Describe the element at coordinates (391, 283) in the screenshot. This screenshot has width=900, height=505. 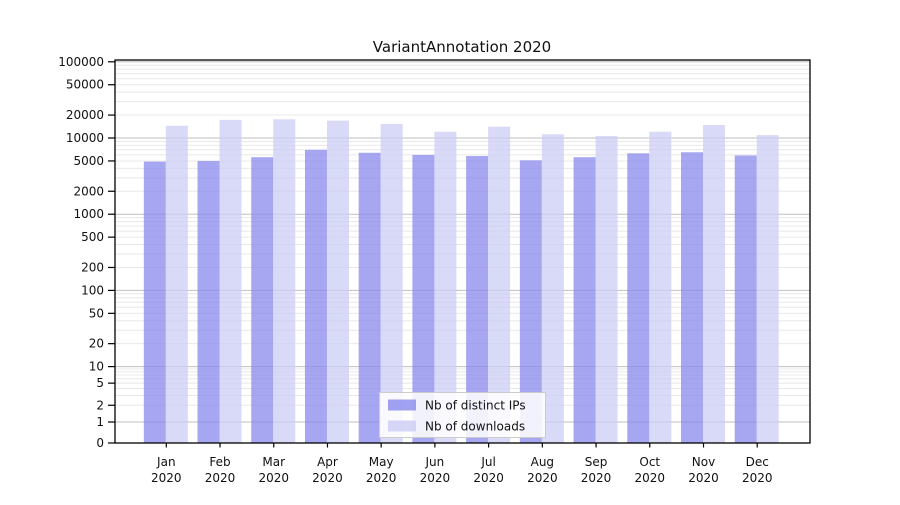
I see `bar-downloads-may` at that location.